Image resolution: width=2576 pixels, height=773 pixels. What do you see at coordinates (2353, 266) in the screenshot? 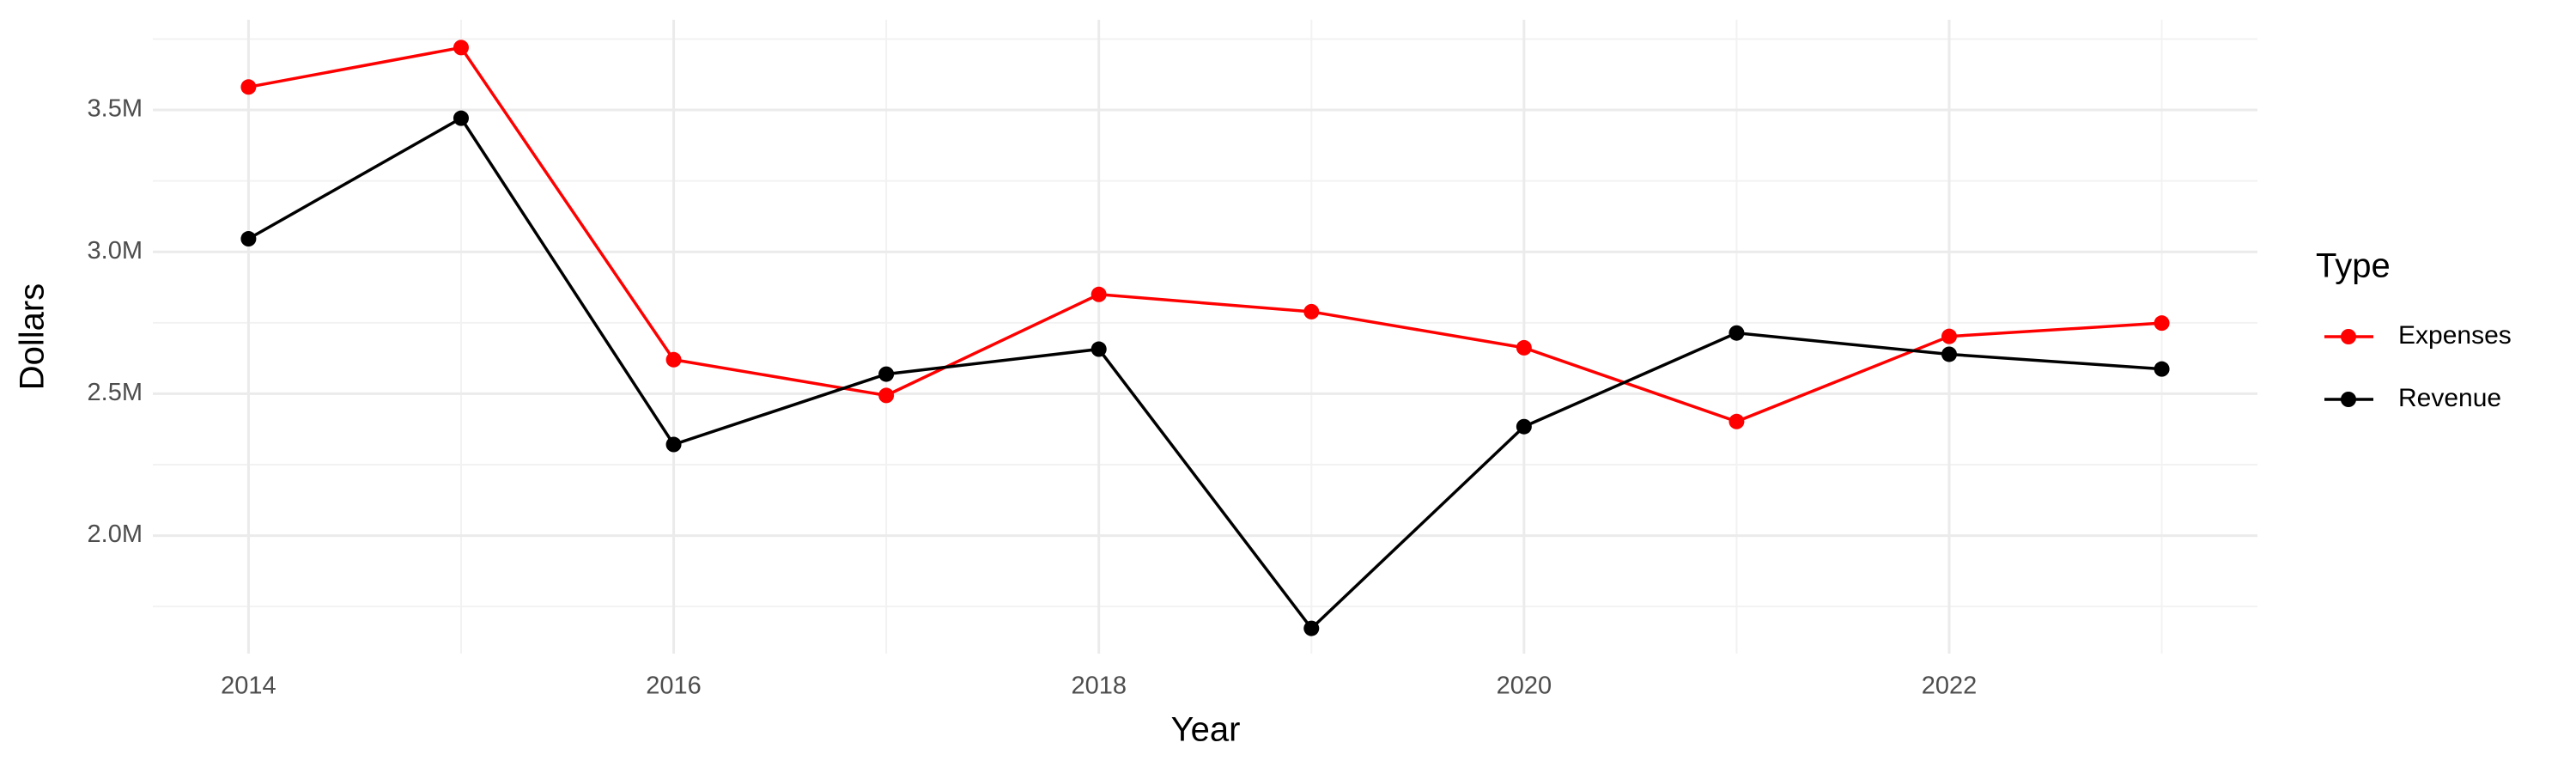
I see `legend-title: Type` at bounding box center [2353, 266].